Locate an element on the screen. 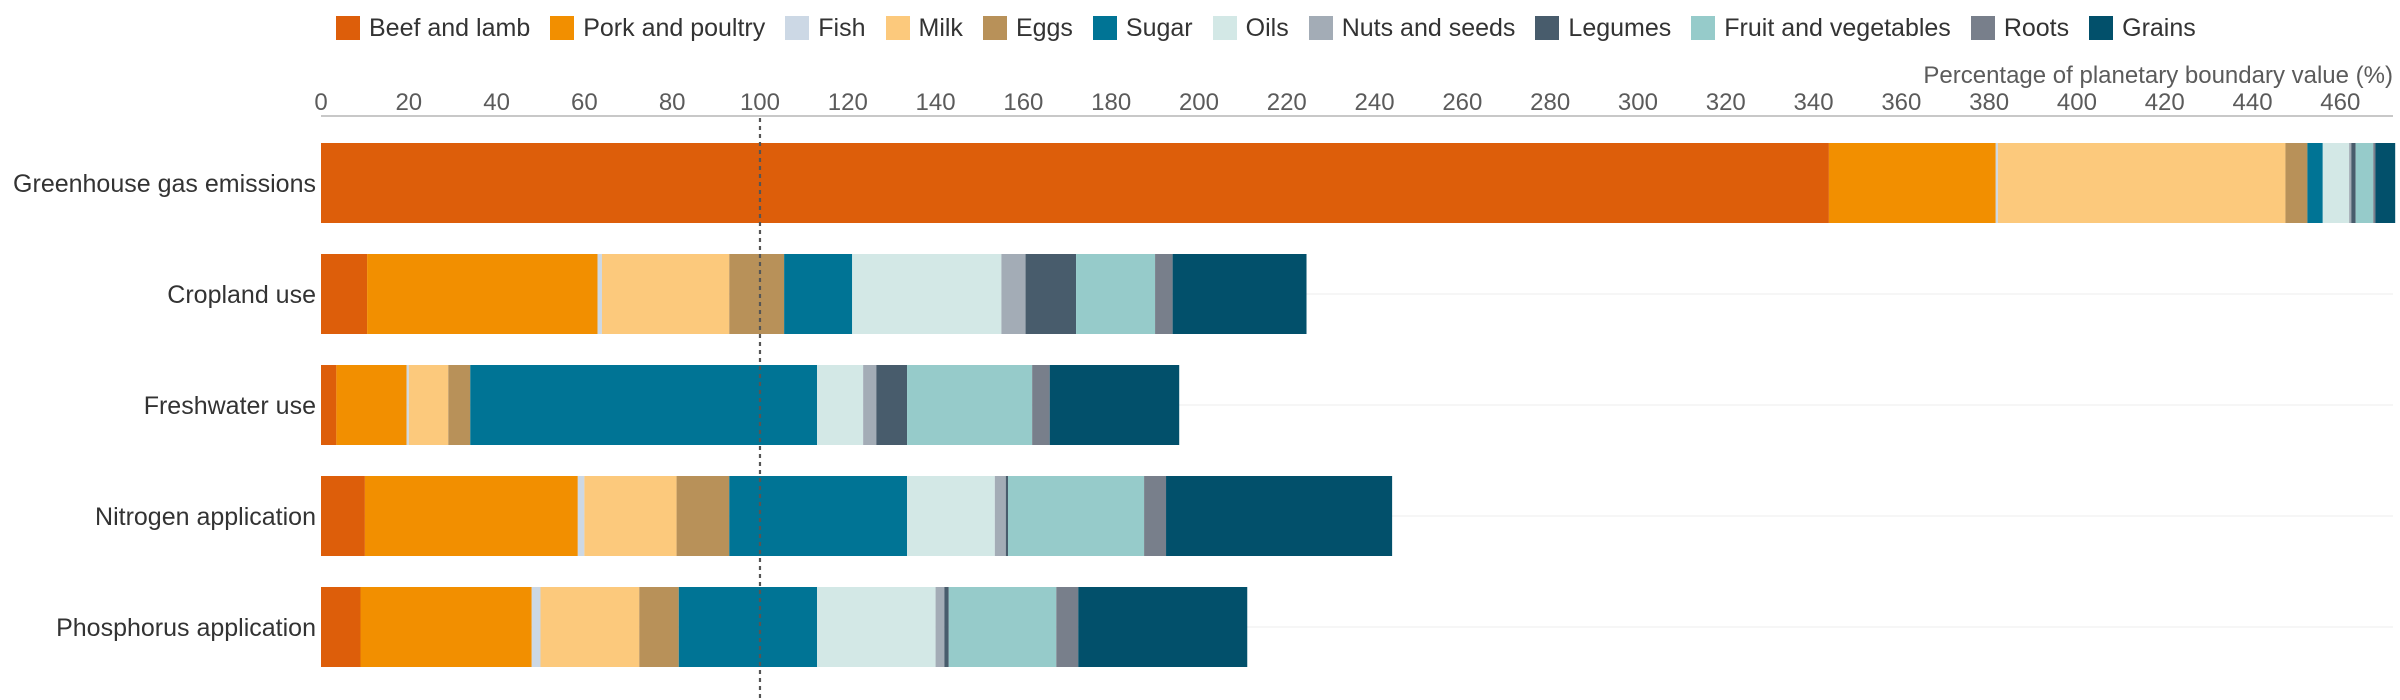 Image resolution: width=2400 pixels, height=700 pixels. legend-swatch-fish is located at coordinates (797, 28).